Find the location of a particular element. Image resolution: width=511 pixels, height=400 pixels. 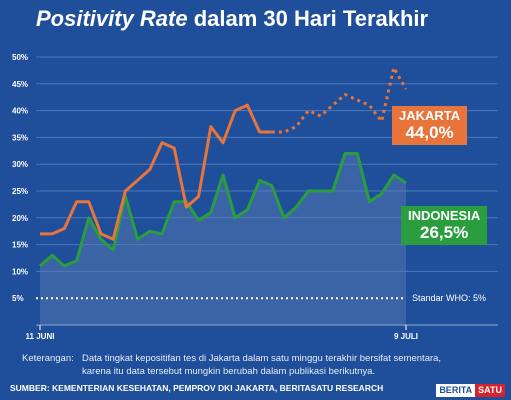

chart-title-rest: dalam 30 Hari Terakhir is located at coordinates (308, 18).